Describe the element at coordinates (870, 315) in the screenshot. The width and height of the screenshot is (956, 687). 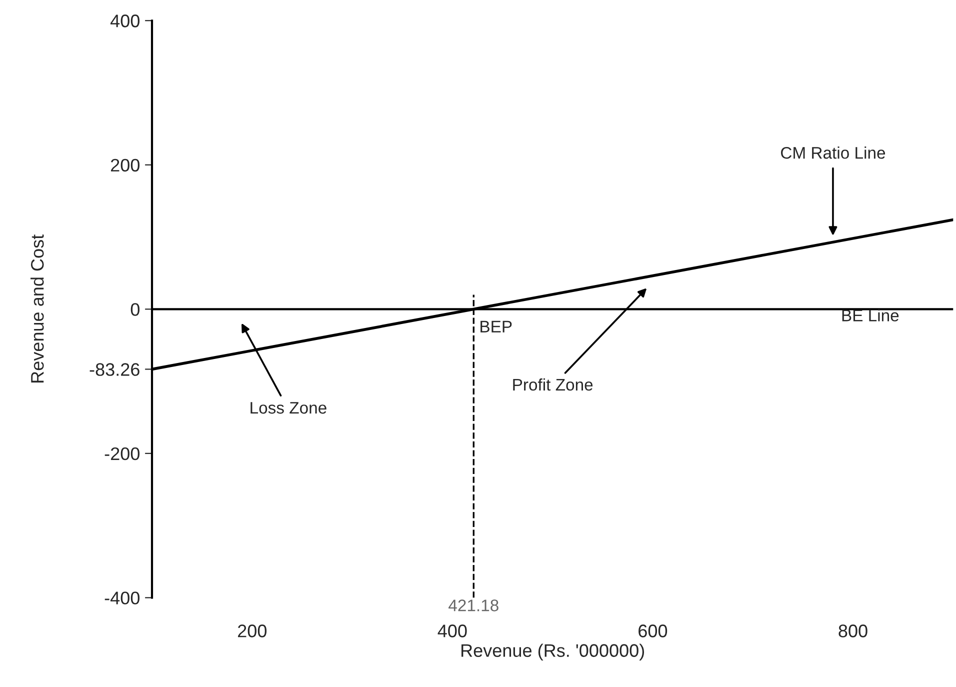
I see `ref-line-label: BE Line` at that location.